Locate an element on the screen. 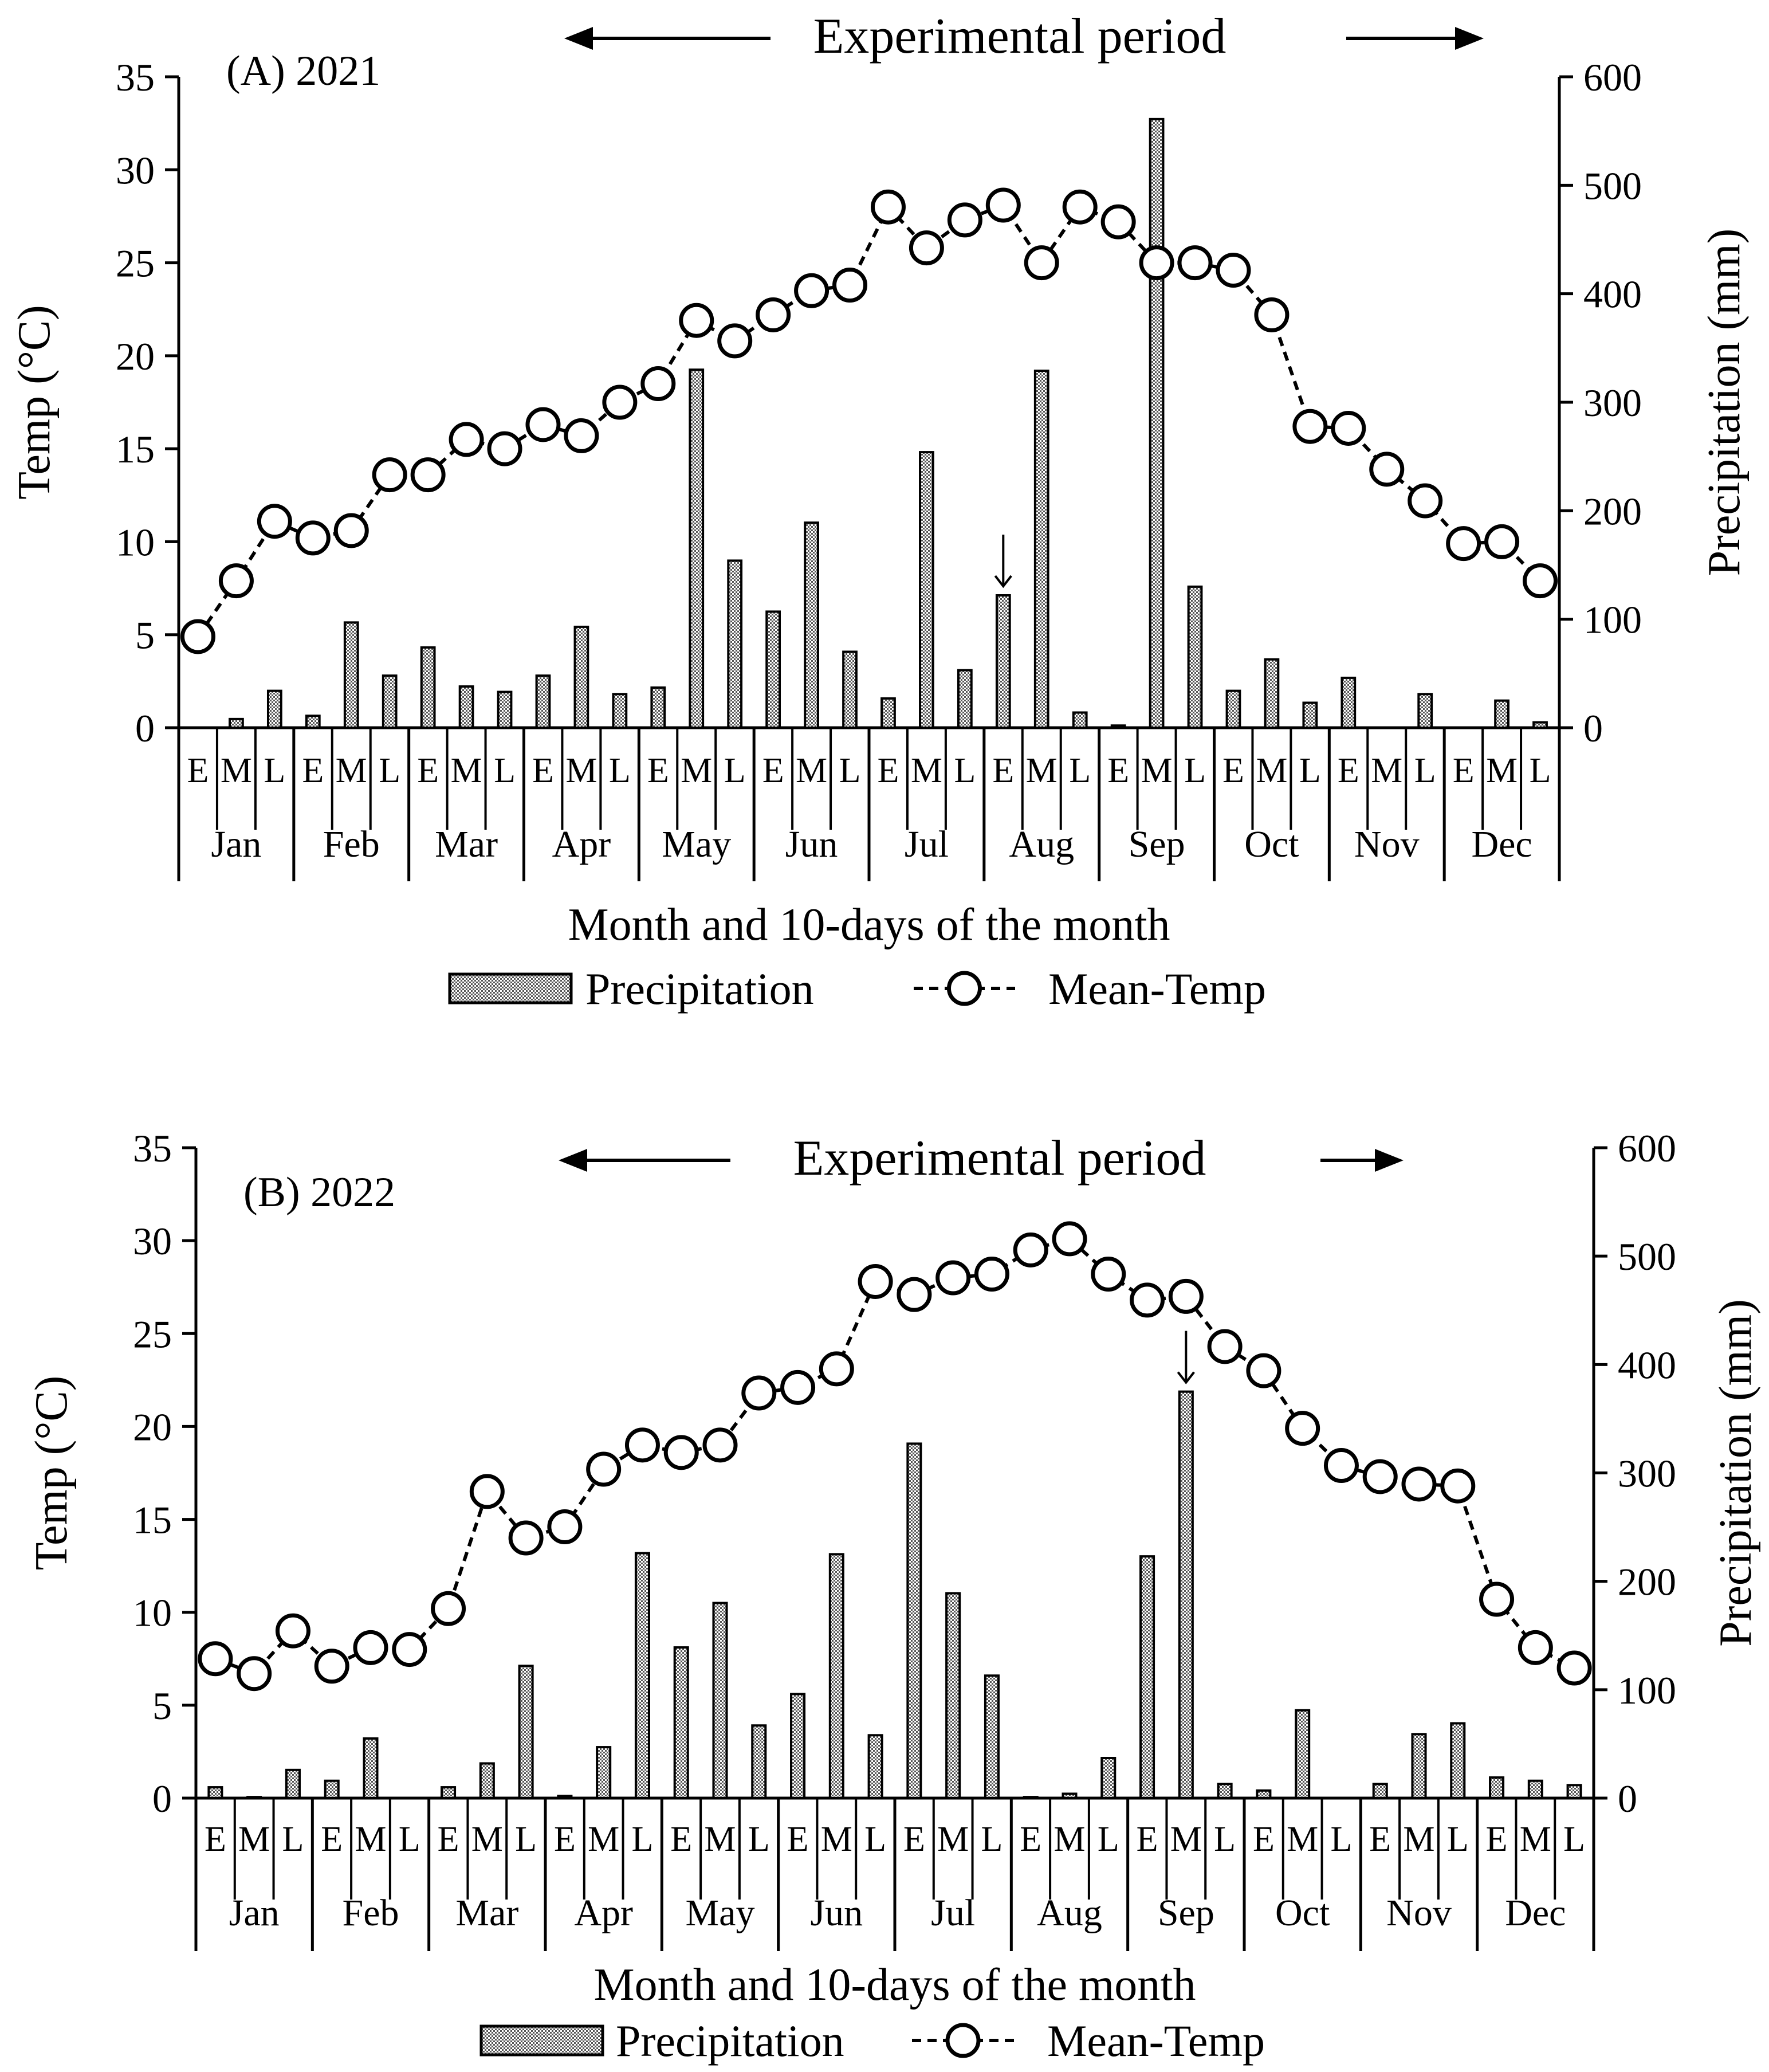 This screenshot has width=1769, height=2072. right-tick-label: 500 is located at coordinates (1647, 1256).